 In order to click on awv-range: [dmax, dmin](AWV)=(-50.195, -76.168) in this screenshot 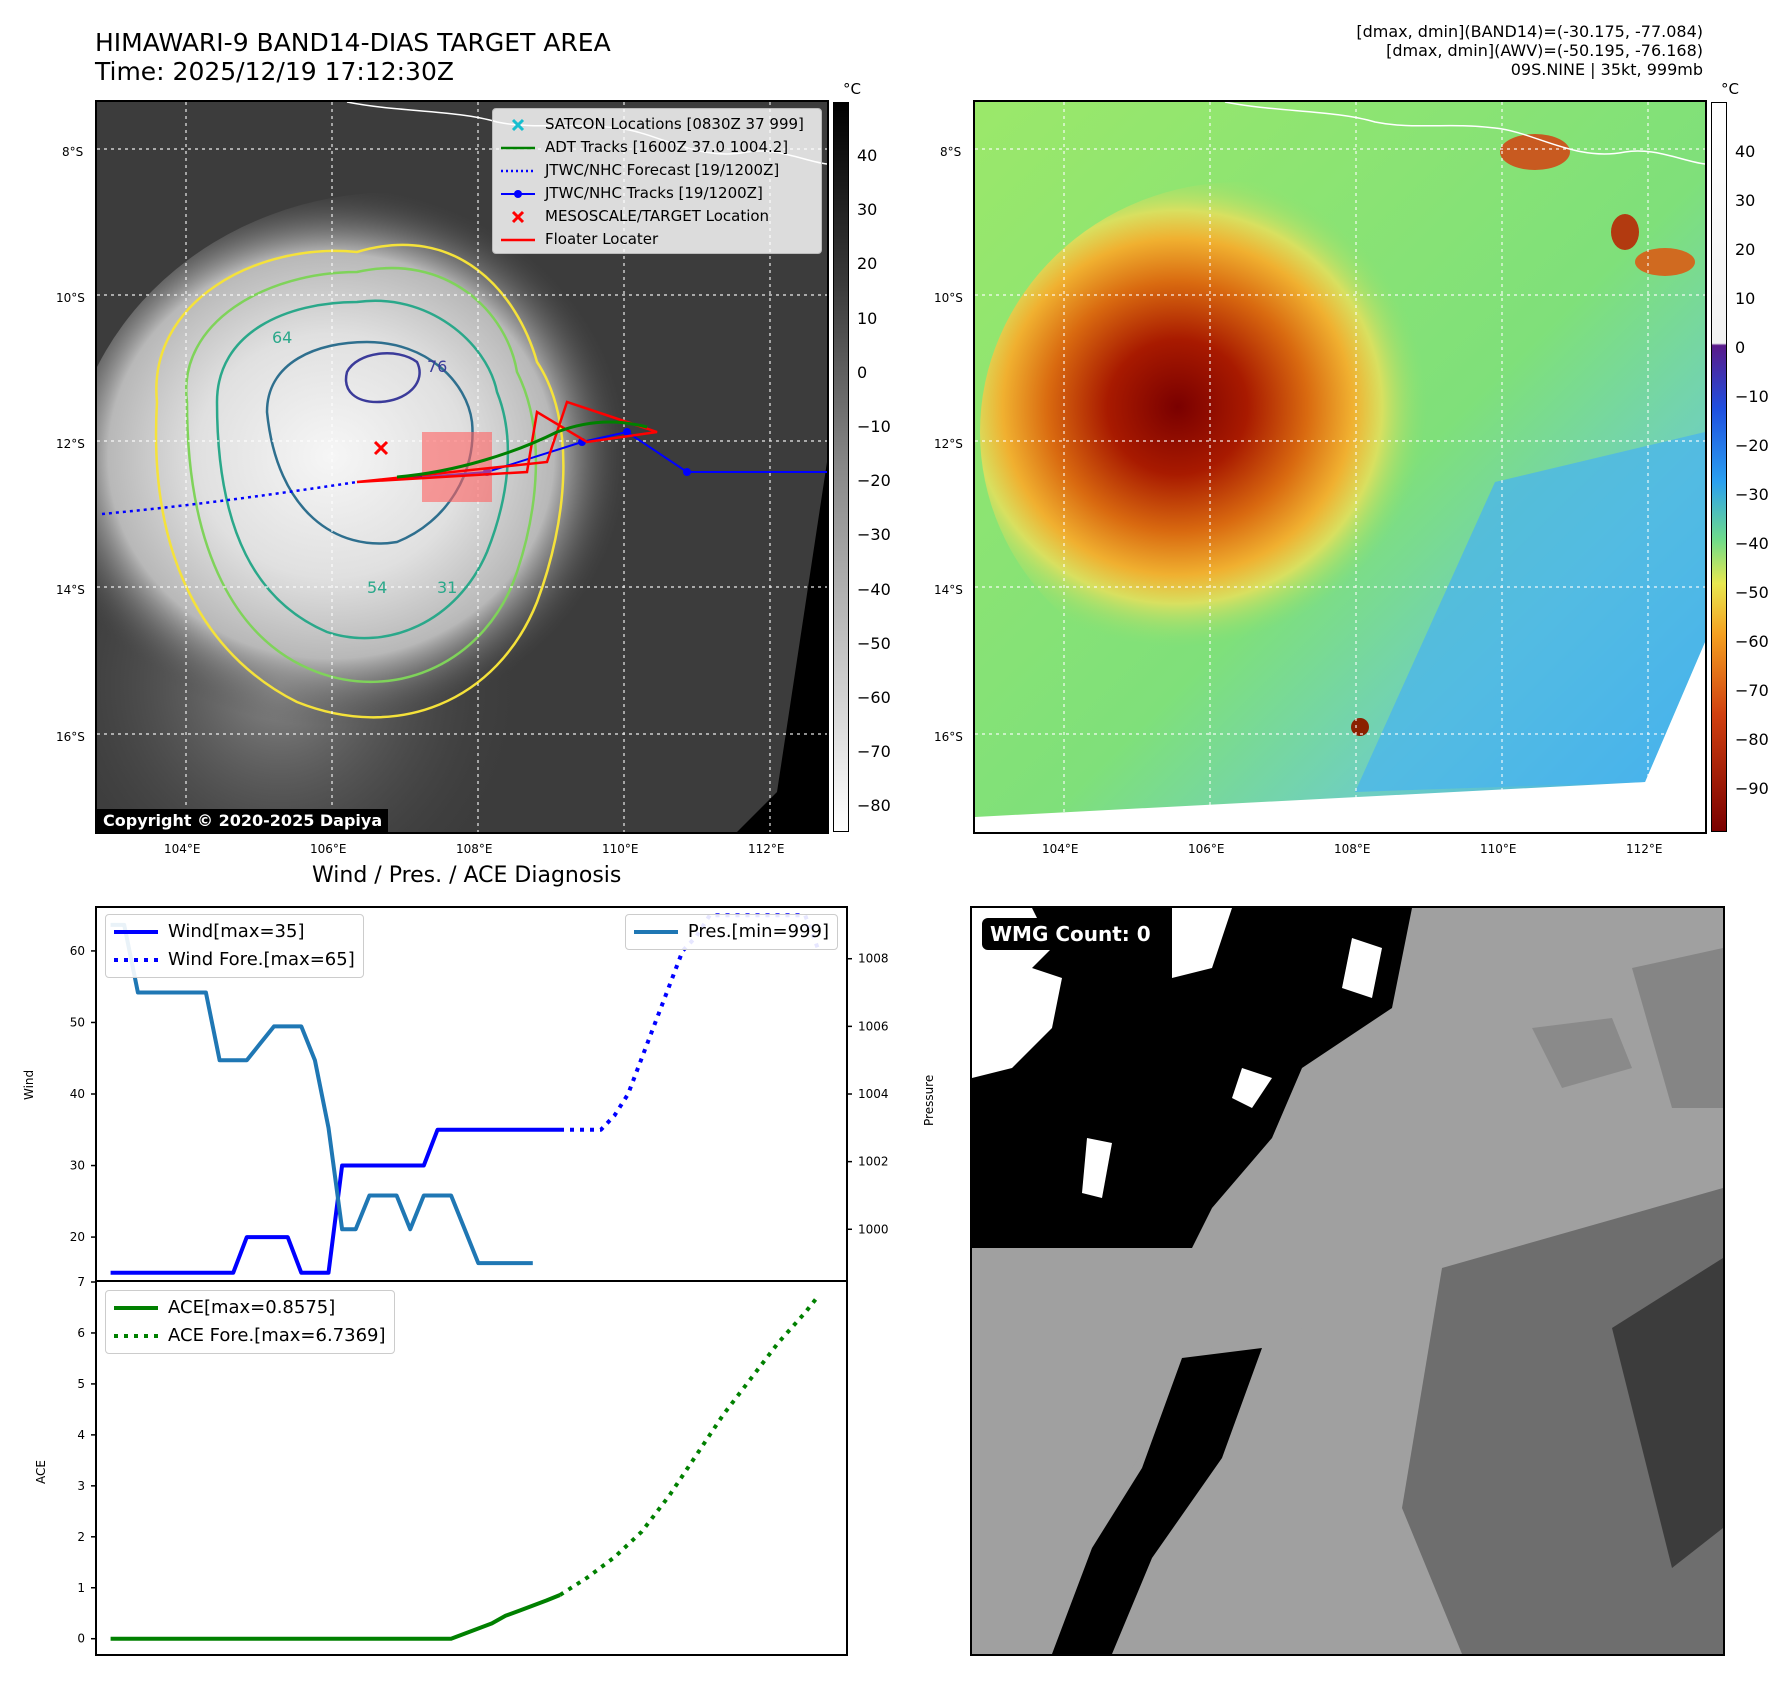, I will do `click(1544, 50)`.